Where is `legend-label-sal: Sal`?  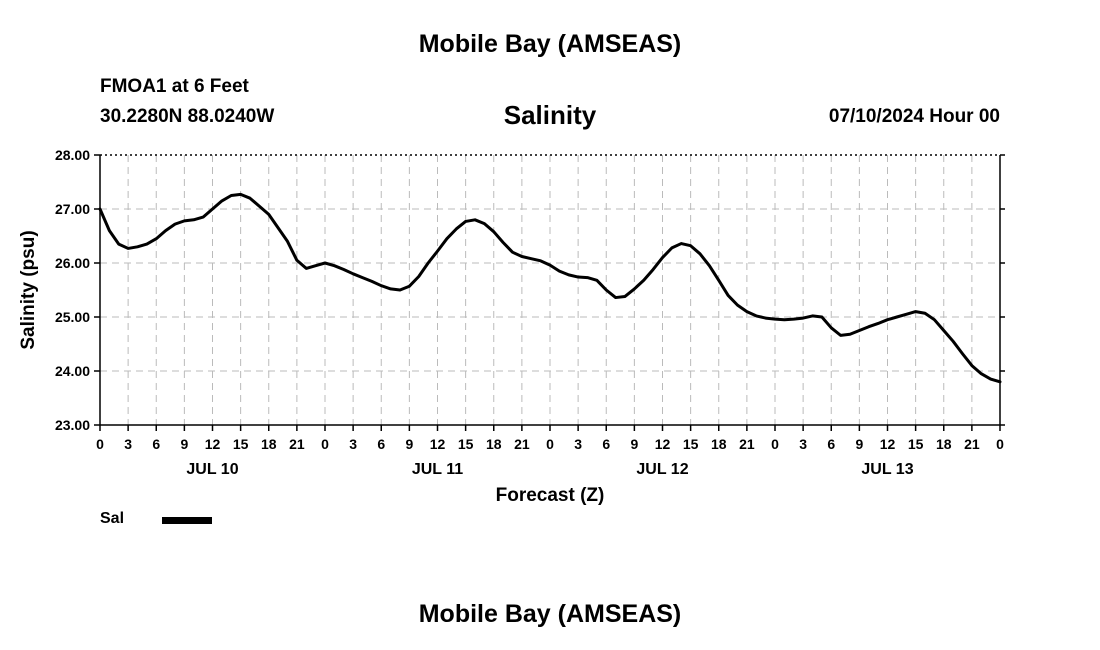
legend-label-sal: Sal is located at coordinates (112, 518).